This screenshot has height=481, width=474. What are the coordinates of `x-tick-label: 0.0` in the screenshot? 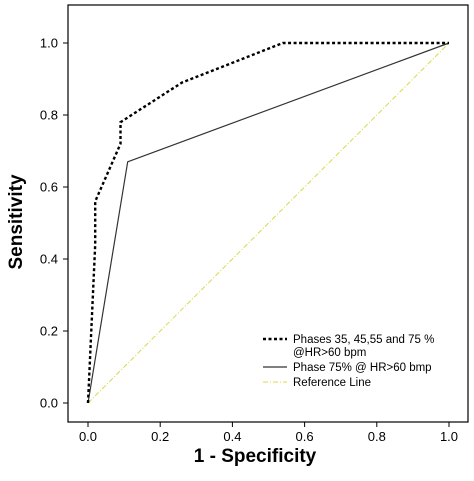 It's located at (88, 436).